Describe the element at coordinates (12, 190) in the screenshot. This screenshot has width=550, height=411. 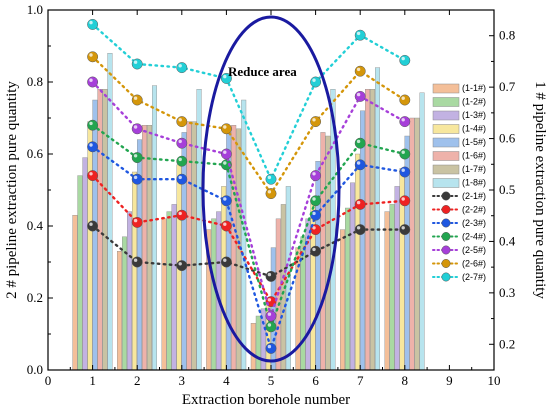
I see `y-left-axis-title: 2 # pipeline extraction pure quantity` at that location.